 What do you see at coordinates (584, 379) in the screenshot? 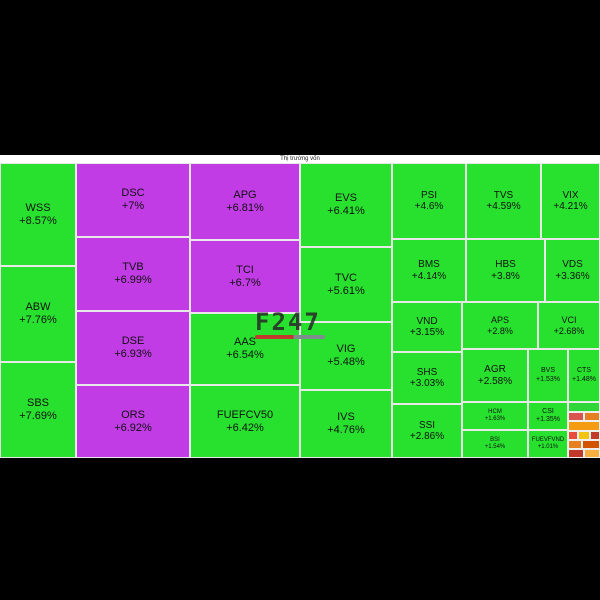
I see `tile-change: +1.48%` at bounding box center [584, 379].